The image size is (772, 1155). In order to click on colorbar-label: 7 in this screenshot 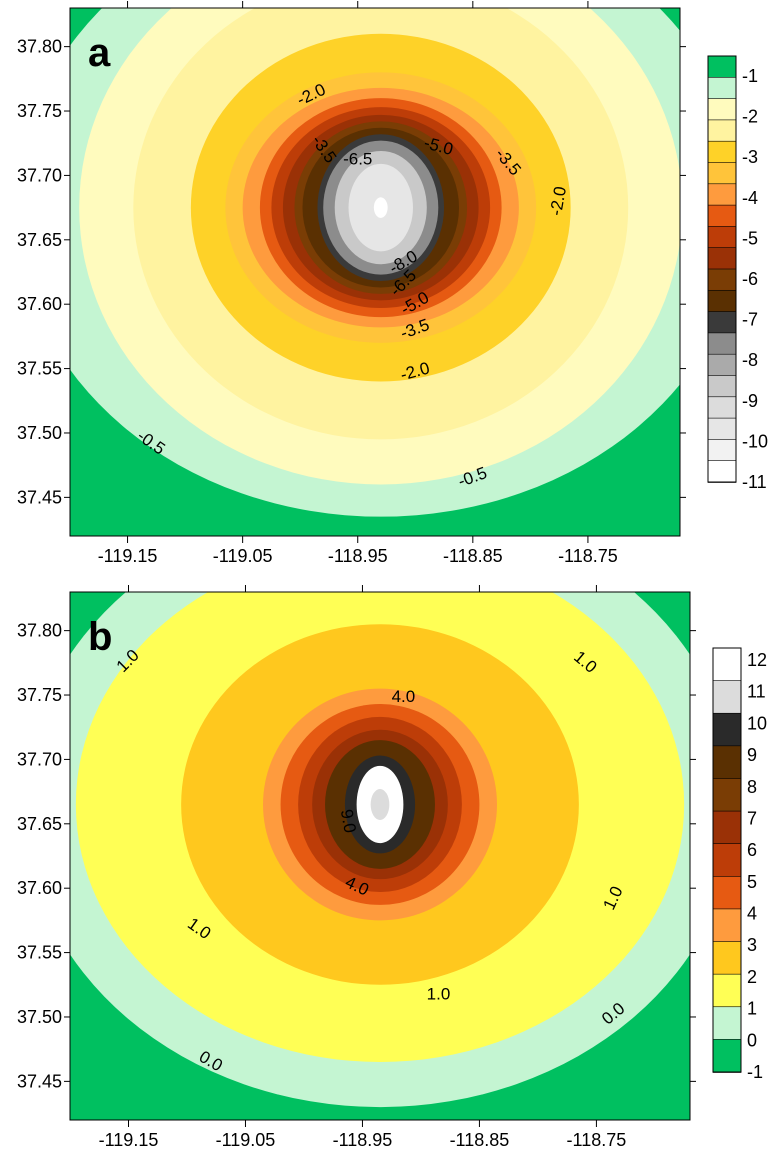, I will do `click(752, 818)`.